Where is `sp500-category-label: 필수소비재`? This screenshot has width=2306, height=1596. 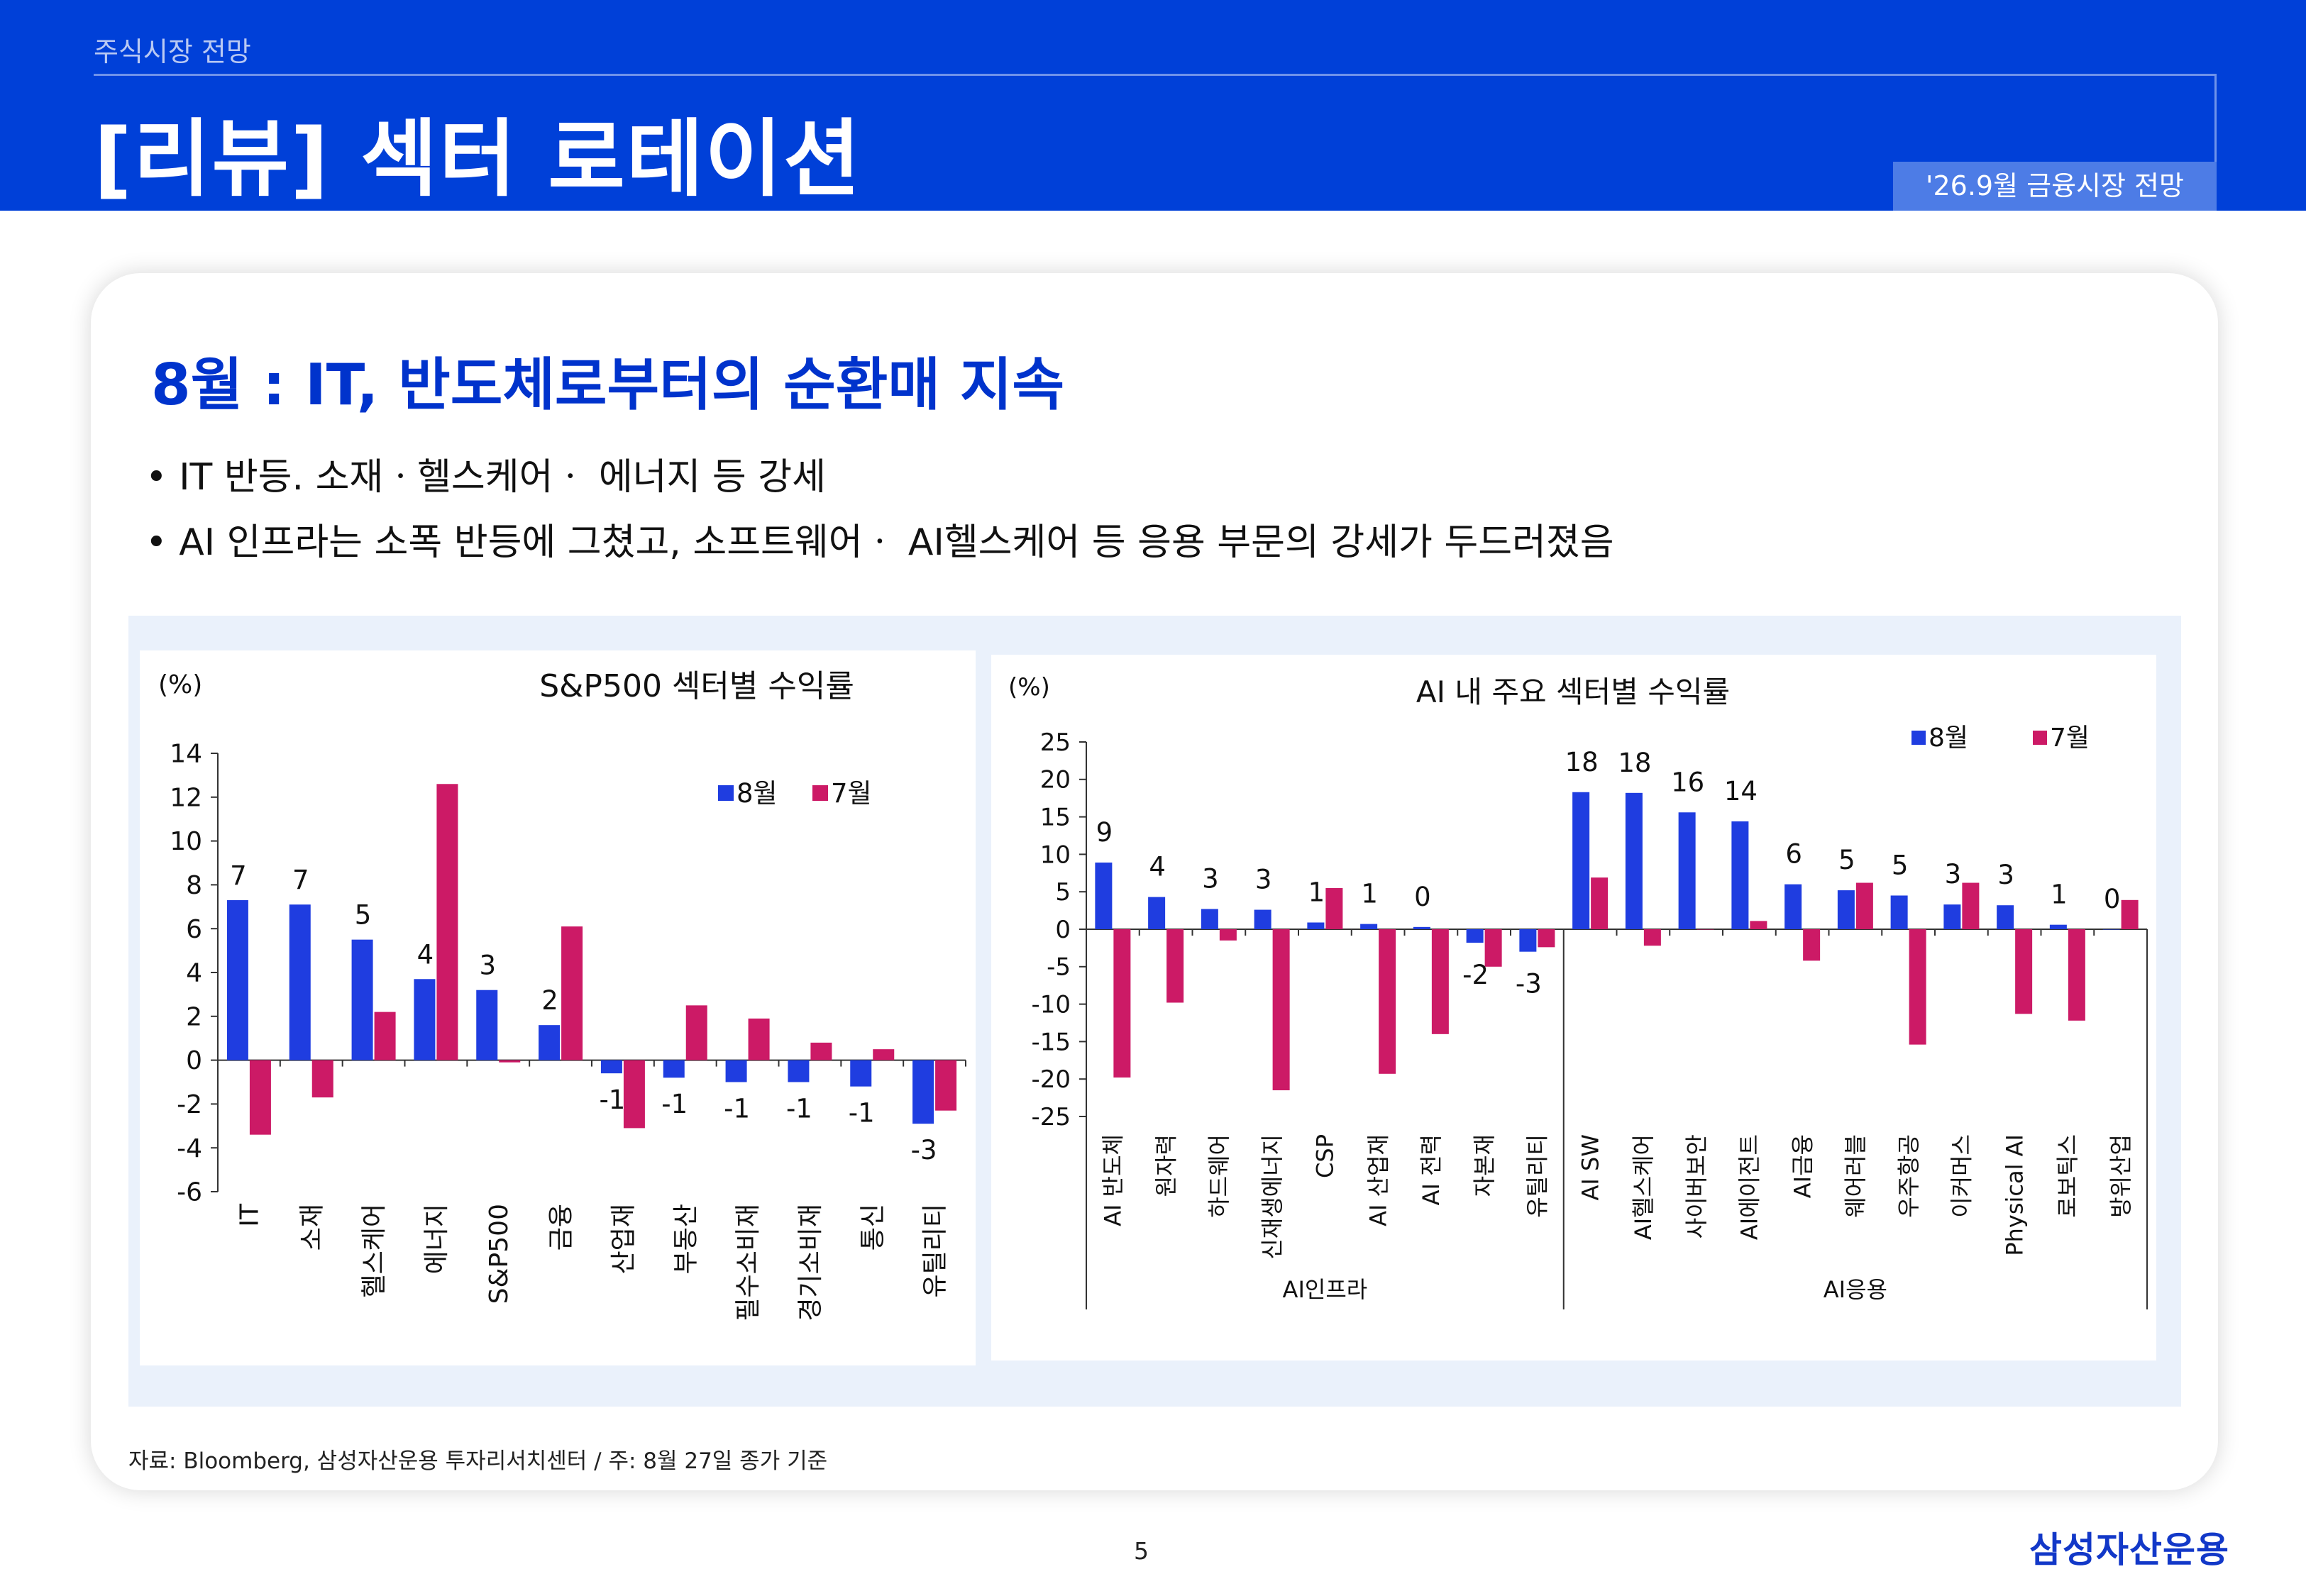 sp500-category-label: 필수소비재 is located at coordinates (749, 1262).